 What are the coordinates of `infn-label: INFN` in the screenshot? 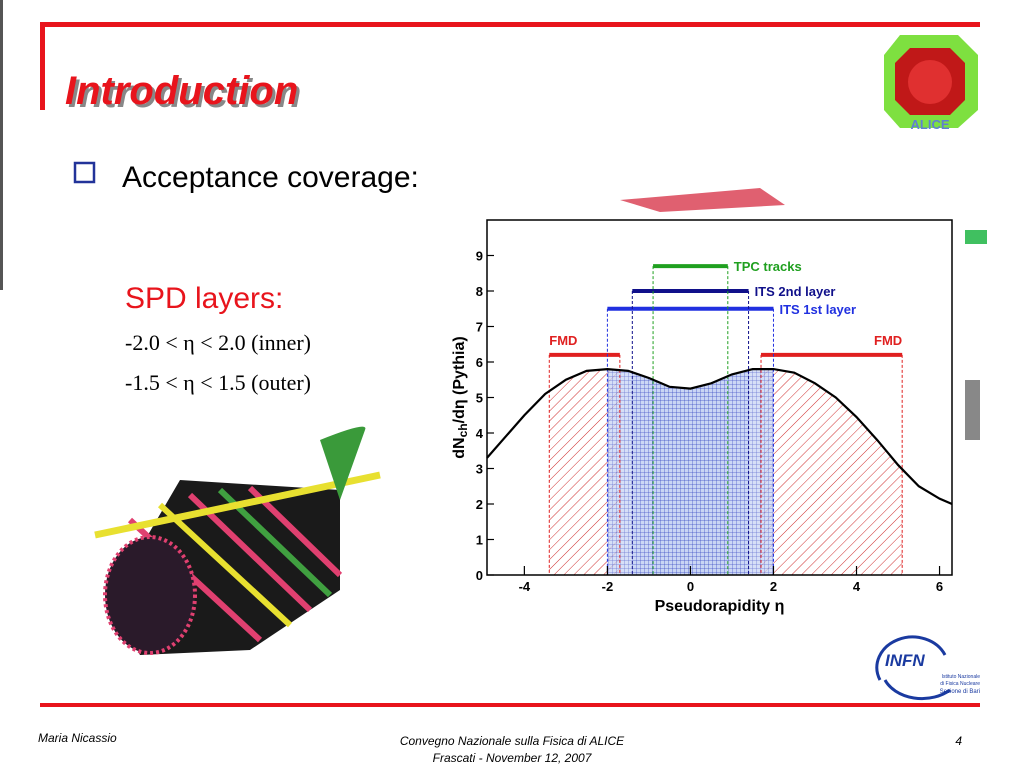 It's located at (905, 660).